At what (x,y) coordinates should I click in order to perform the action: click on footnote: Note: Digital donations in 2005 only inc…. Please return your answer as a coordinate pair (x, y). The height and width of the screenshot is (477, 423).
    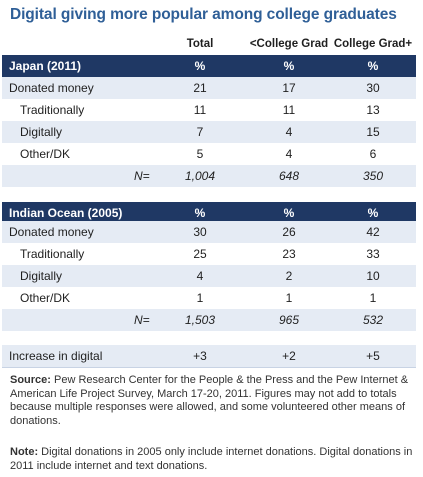
    Looking at the image, I should click on (212, 459).